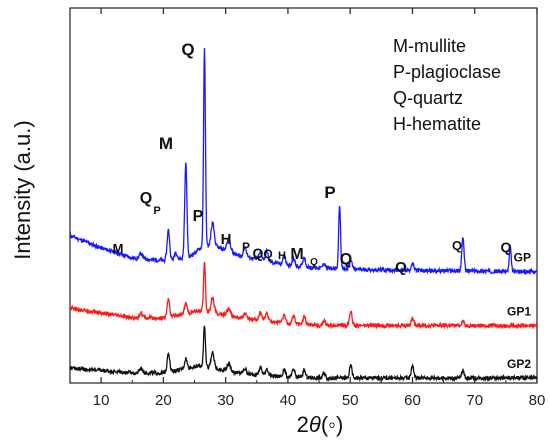  Describe the element at coordinates (225, 400) in the screenshot. I see `x-tick-label: 30` at that location.